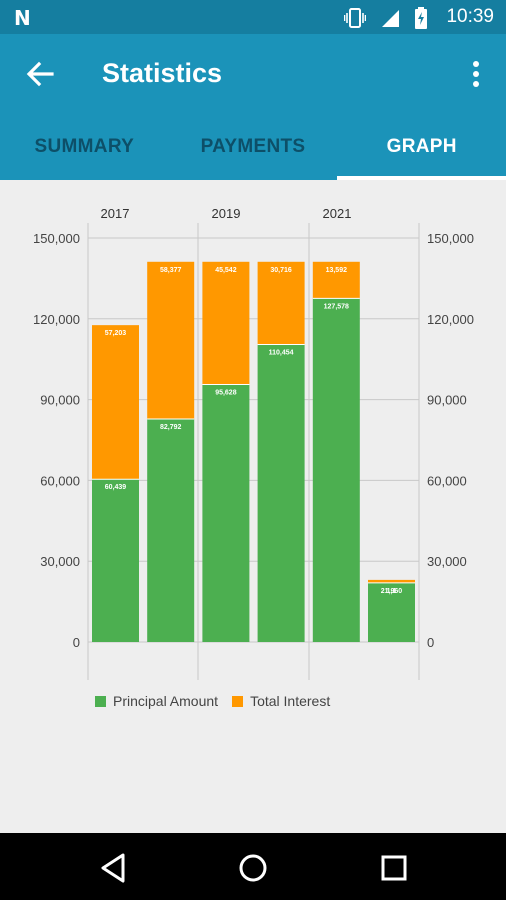 The height and width of the screenshot is (900, 506). What do you see at coordinates (476, 74) in the screenshot?
I see `more-vert-icon` at bounding box center [476, 74].